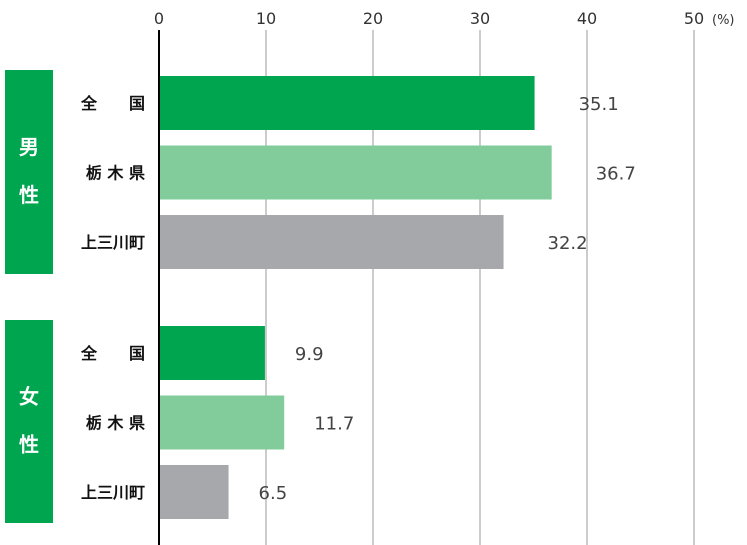 The width and height of the screenshot is (747, 545). Describe the element at coordinates (266, 18) in the screenshot. I see `x-tick-label: 10` at that location.